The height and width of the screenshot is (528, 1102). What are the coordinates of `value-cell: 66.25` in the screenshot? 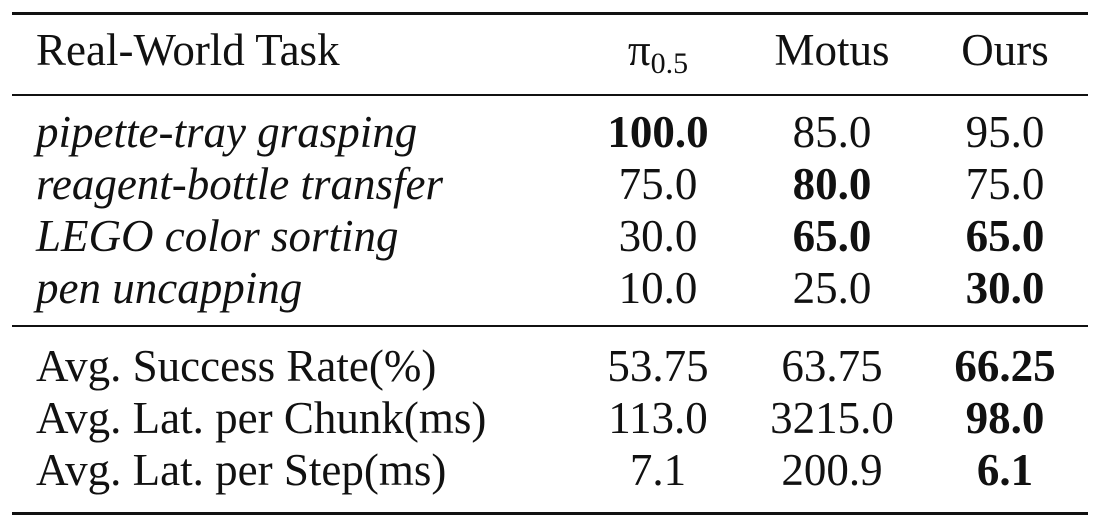 It's located at (1005, 366).